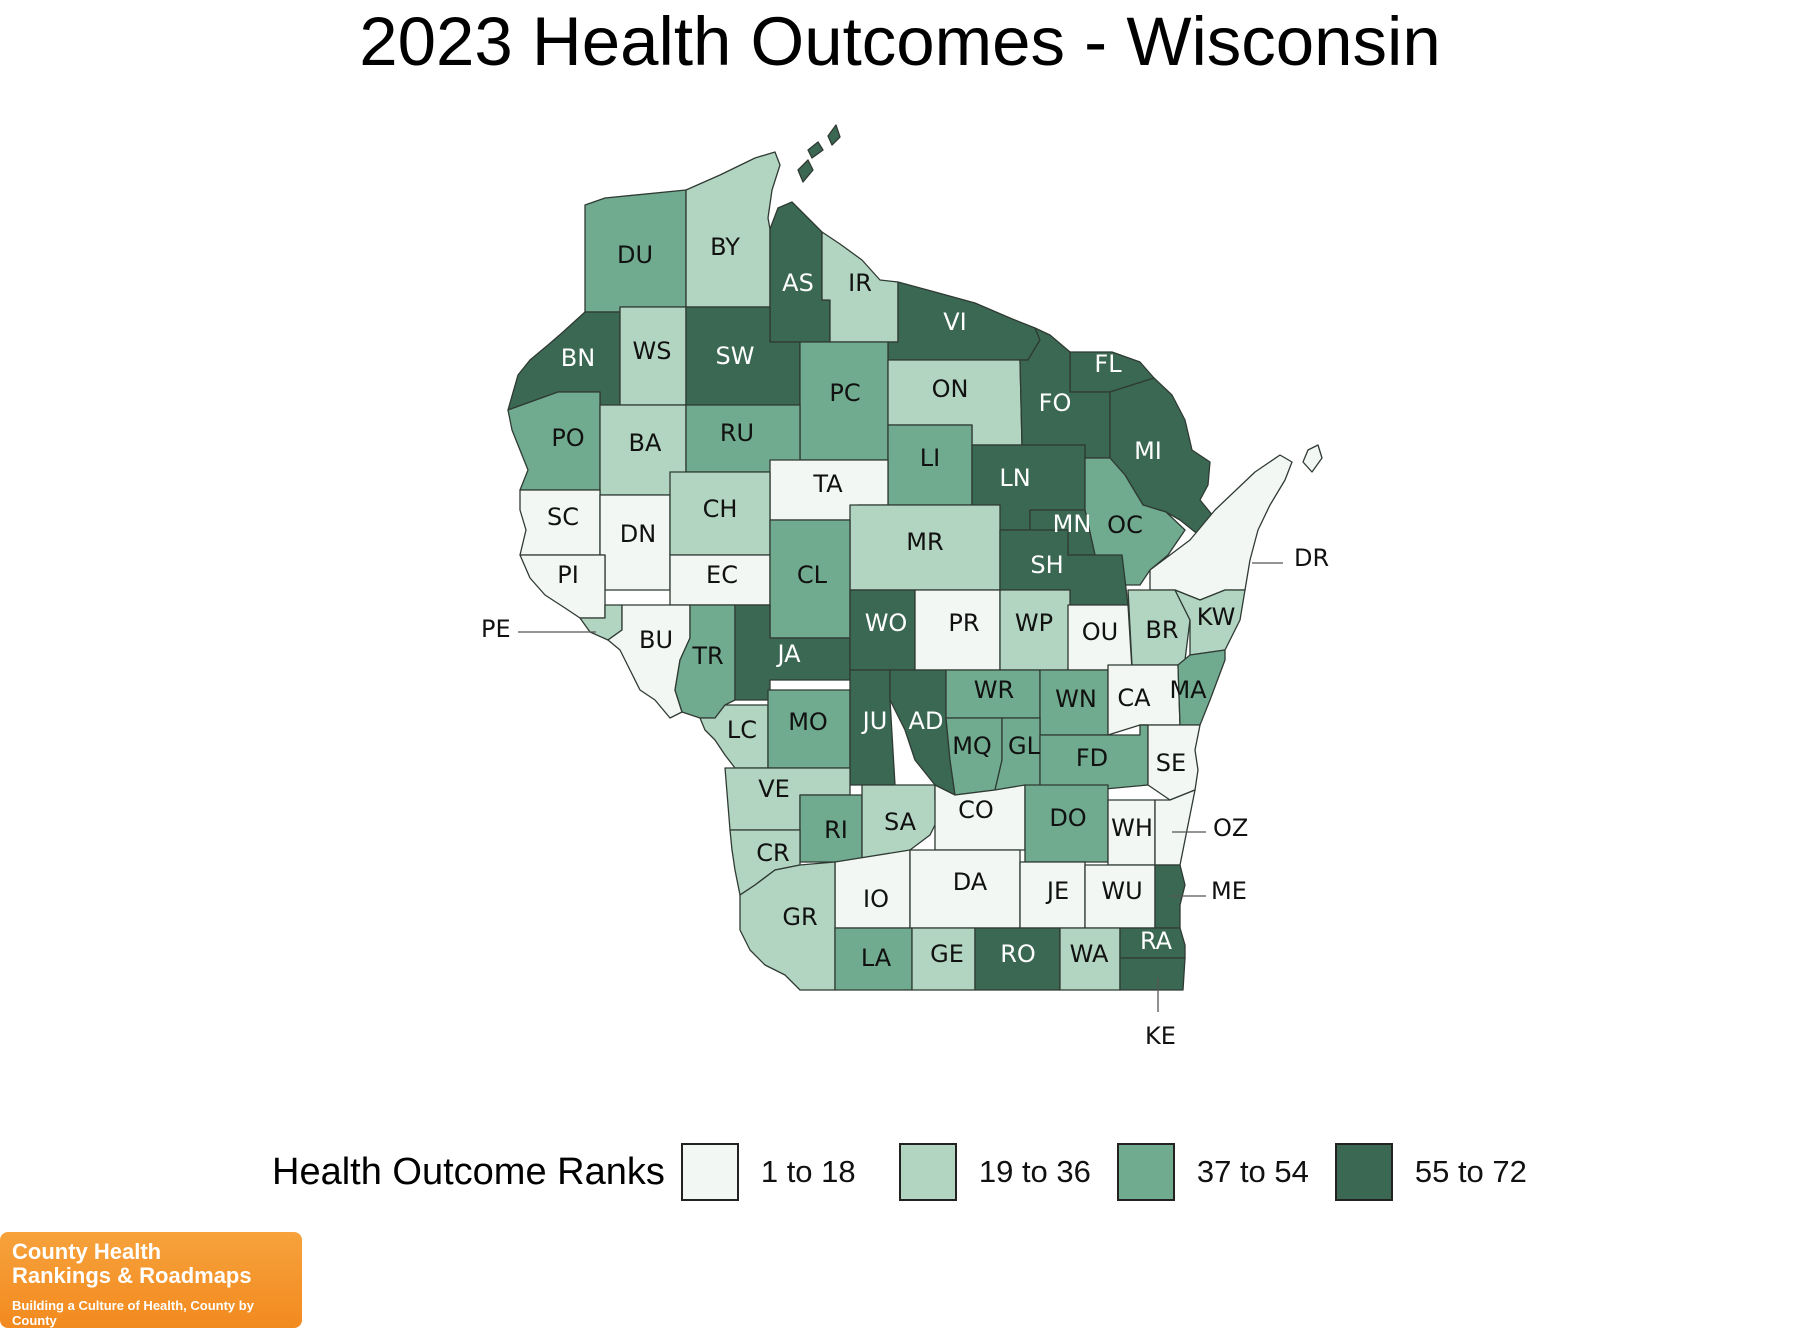 The width and height of the screenshot is (1800, 1328). What do you see at coordinates (652, 351) in the screenshot?
I see `county-label-WS: WS` at bounding box center [652, 351].